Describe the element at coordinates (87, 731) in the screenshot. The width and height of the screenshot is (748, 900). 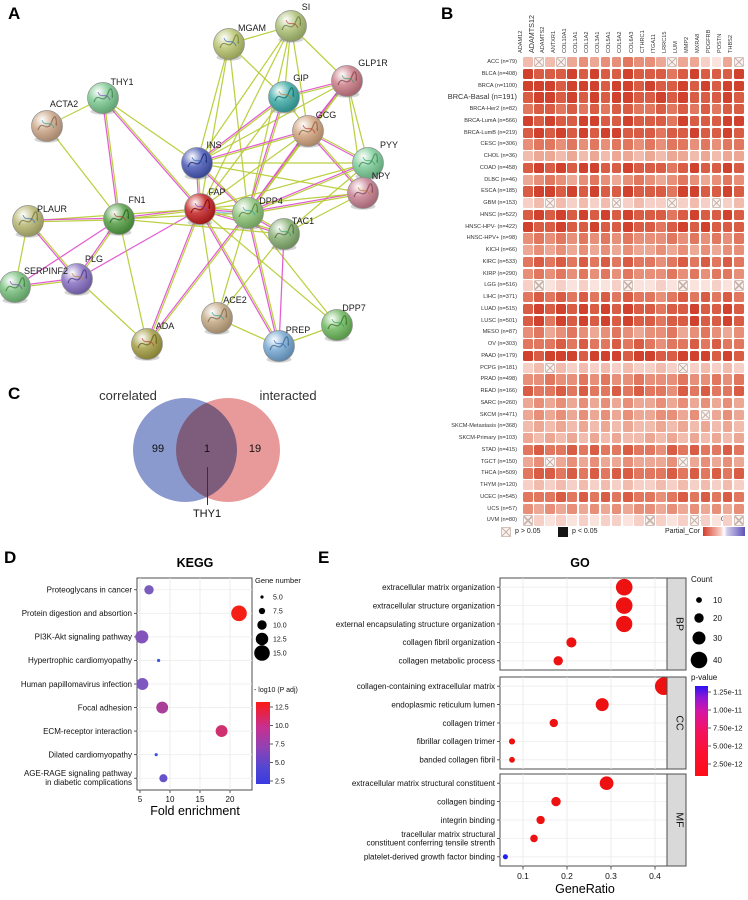
I see `kegg-row-label: ECM-receptor interaction` at that location.